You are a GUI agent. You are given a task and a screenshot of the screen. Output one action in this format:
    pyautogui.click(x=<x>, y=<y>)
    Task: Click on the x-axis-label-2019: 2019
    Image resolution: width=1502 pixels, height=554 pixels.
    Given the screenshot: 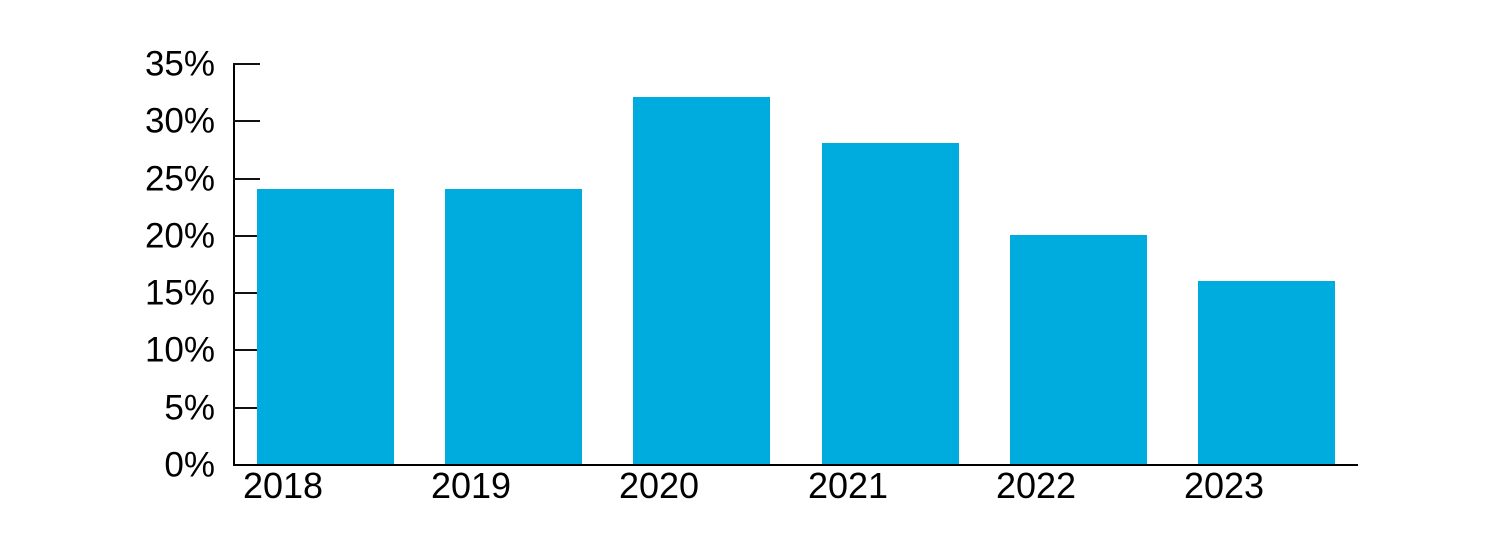 What is the action you would take?
    pyautogui.click(x=471, y=485)
    